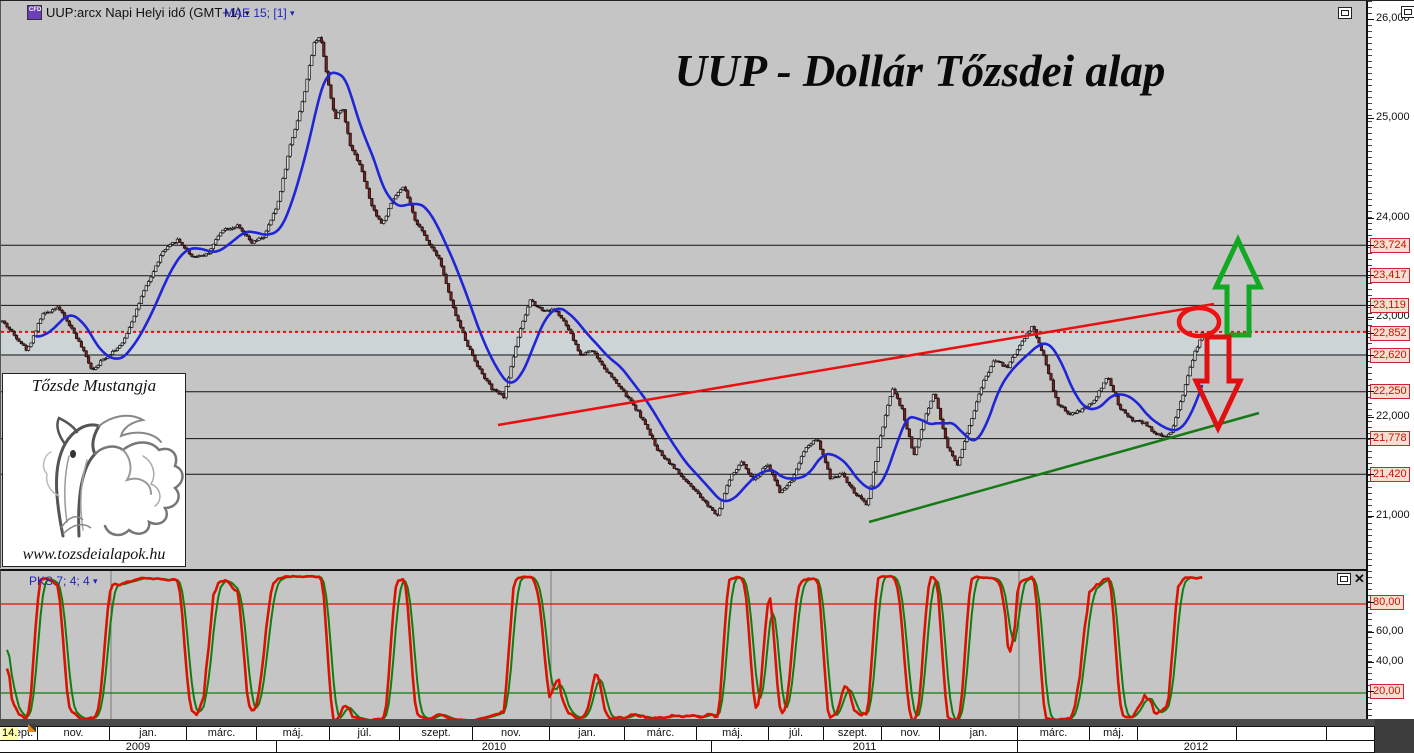 Image resolution: width=1414 pixels, height=753 pixels. I want to click on instrument-dropdown: UUP:arcx Napi Helyi idő (GMT+1) ▾, so click(148, 12).